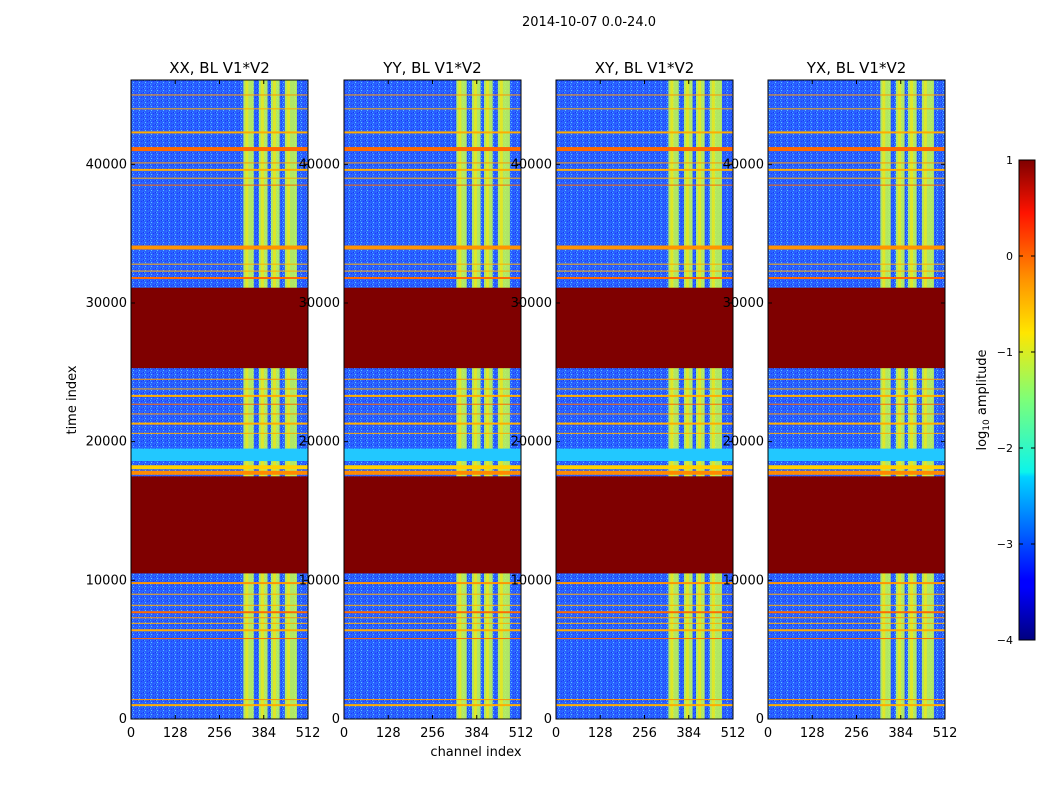 The width and height of the screenshot is (1050, 800). I want to click on colorbar-ticks: 1 0 −1 −2 −3 −4, so click(1016, 400).